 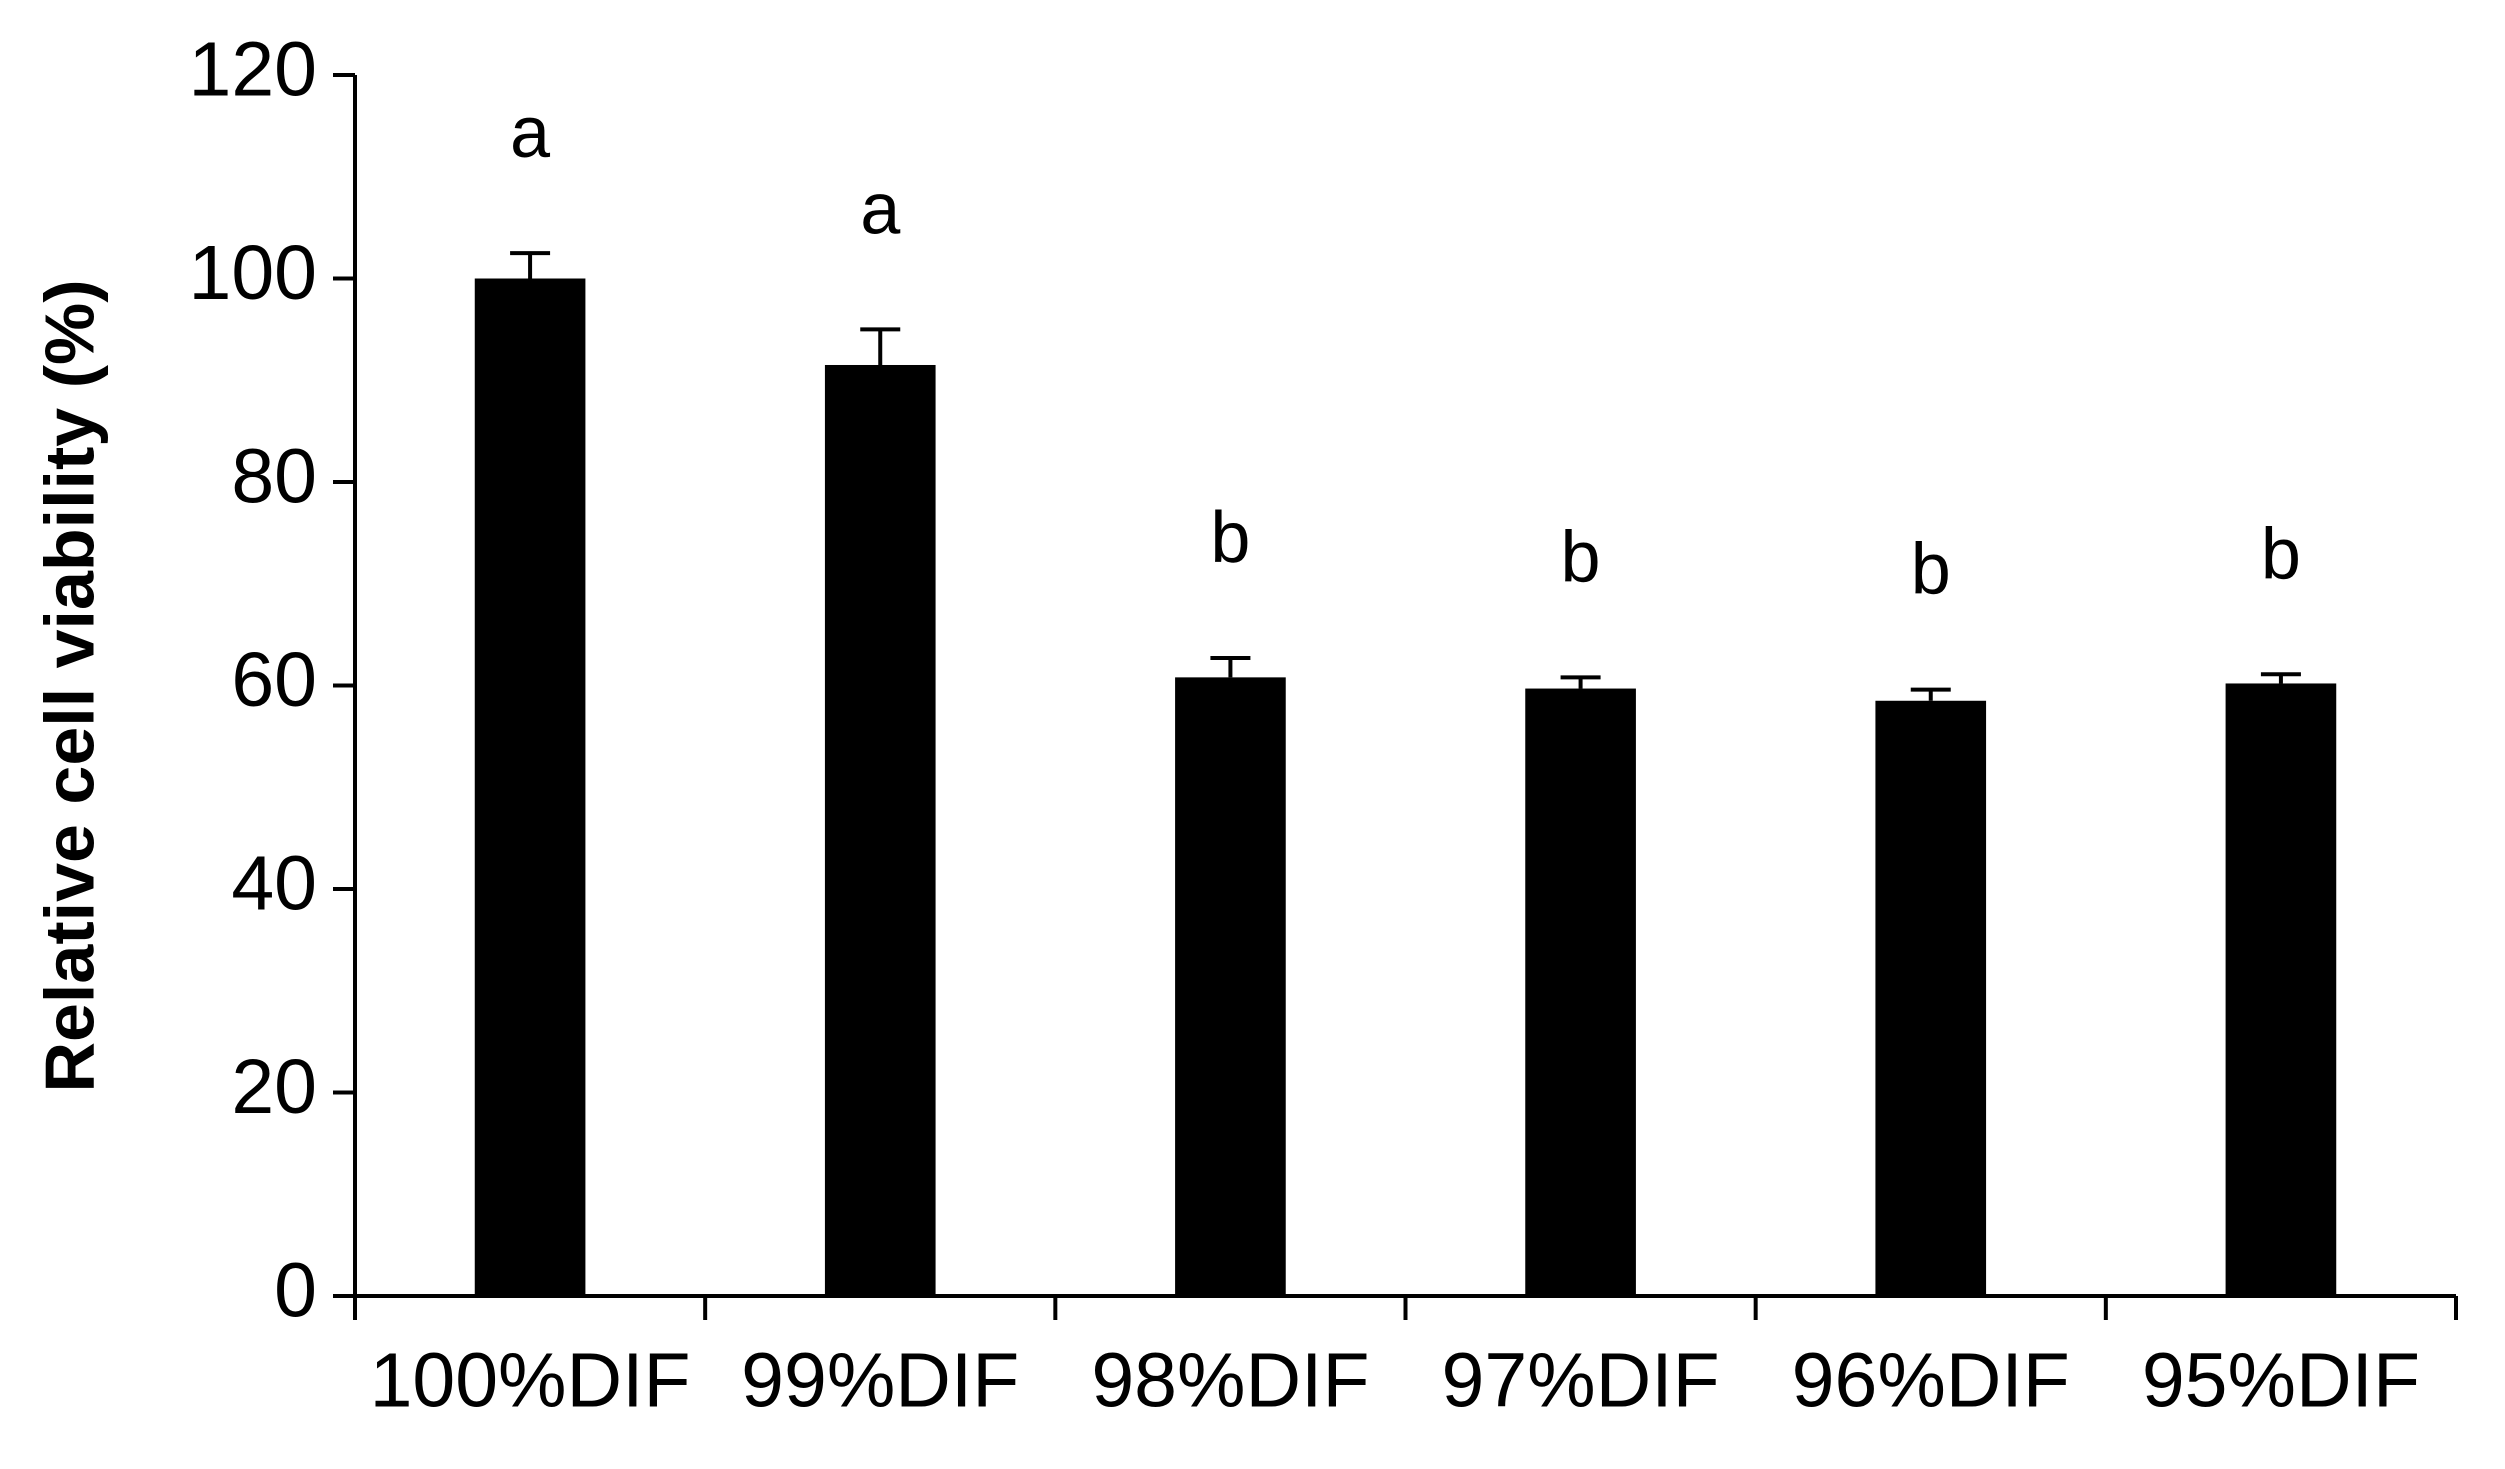 I want to click on y-tick-label: 0, so click(x=295, y=1290).